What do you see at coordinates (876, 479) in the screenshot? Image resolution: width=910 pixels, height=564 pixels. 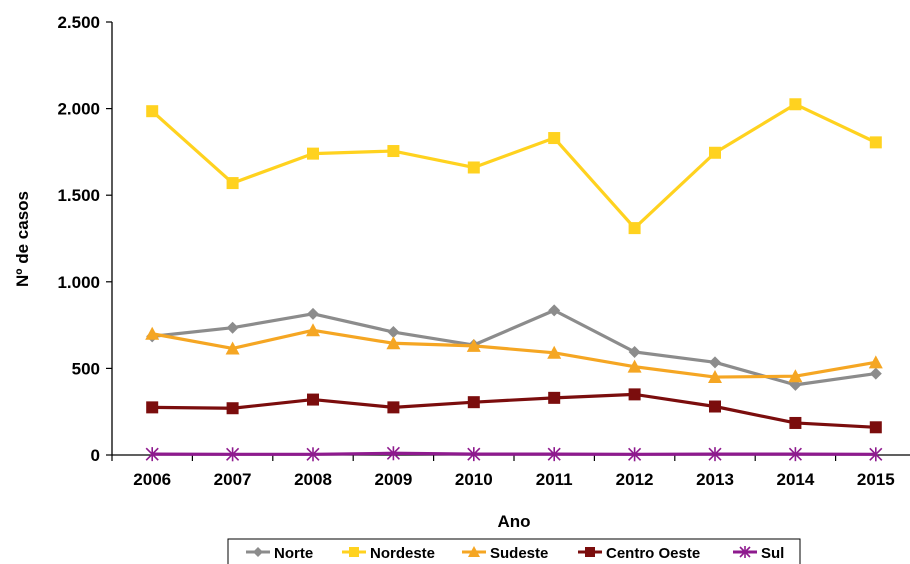 I see `x-tick-label: 2015` at bounding box center [876, 479].